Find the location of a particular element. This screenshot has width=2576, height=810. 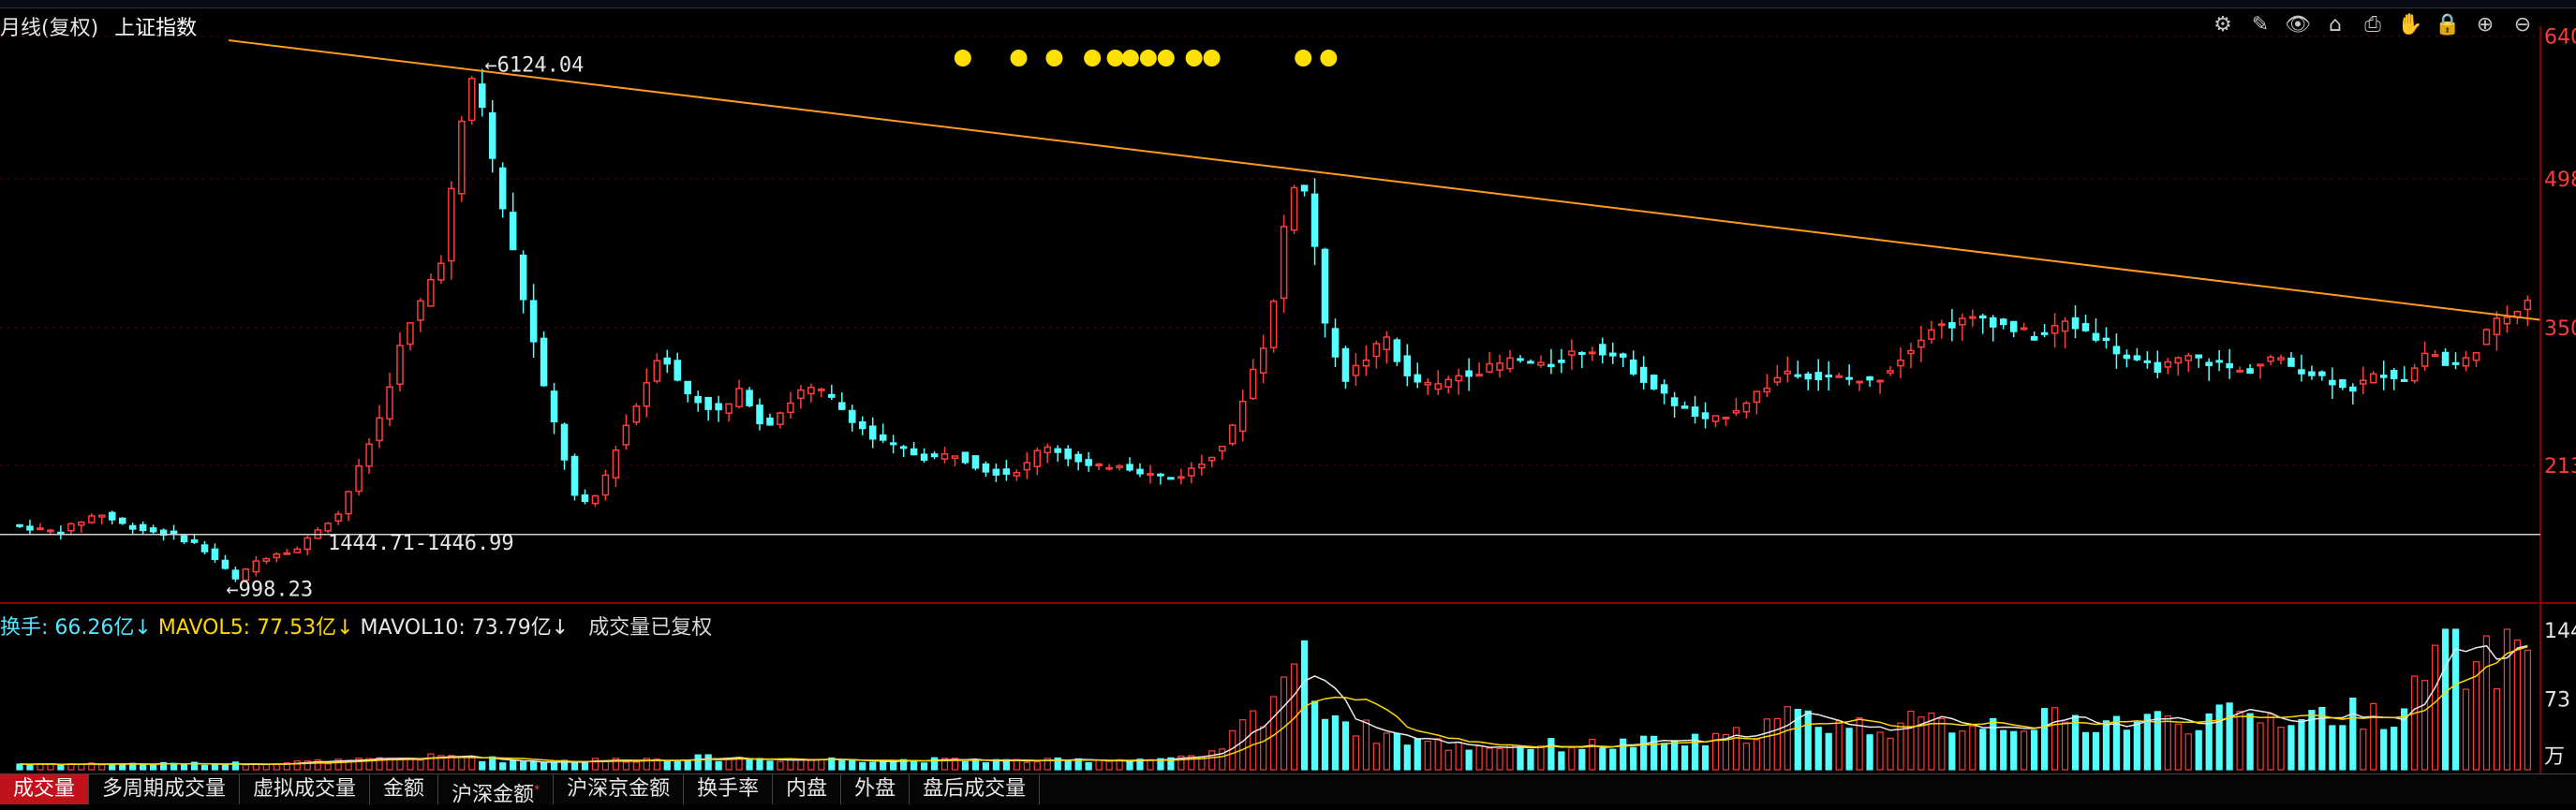

eye-icon: 👁 is located at coordinates (2298, 25).